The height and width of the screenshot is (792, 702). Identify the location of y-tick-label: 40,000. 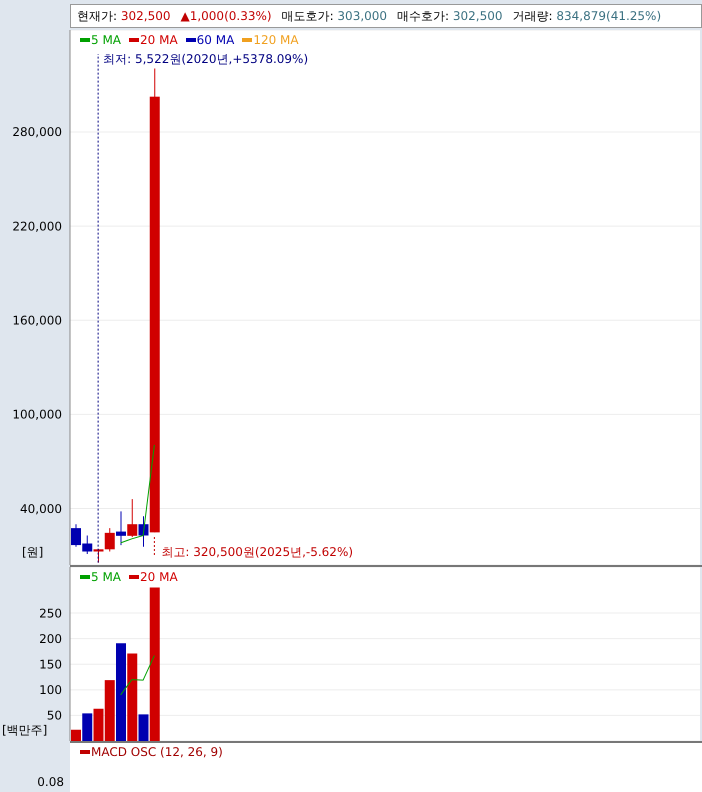
(41, 509).